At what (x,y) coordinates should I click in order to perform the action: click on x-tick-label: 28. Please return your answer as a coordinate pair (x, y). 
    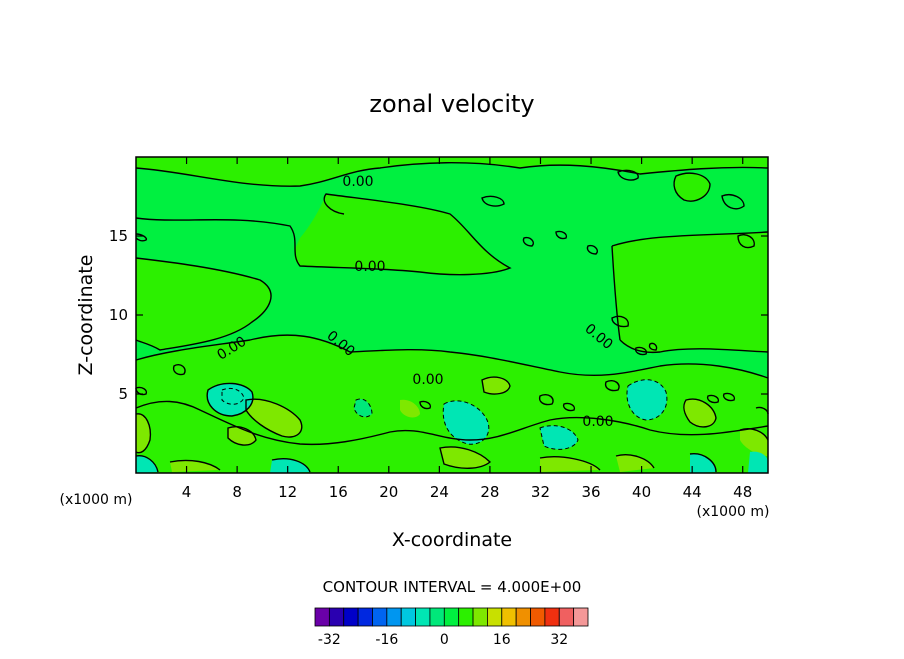
    Looking at the image, I should click on (489, 492).